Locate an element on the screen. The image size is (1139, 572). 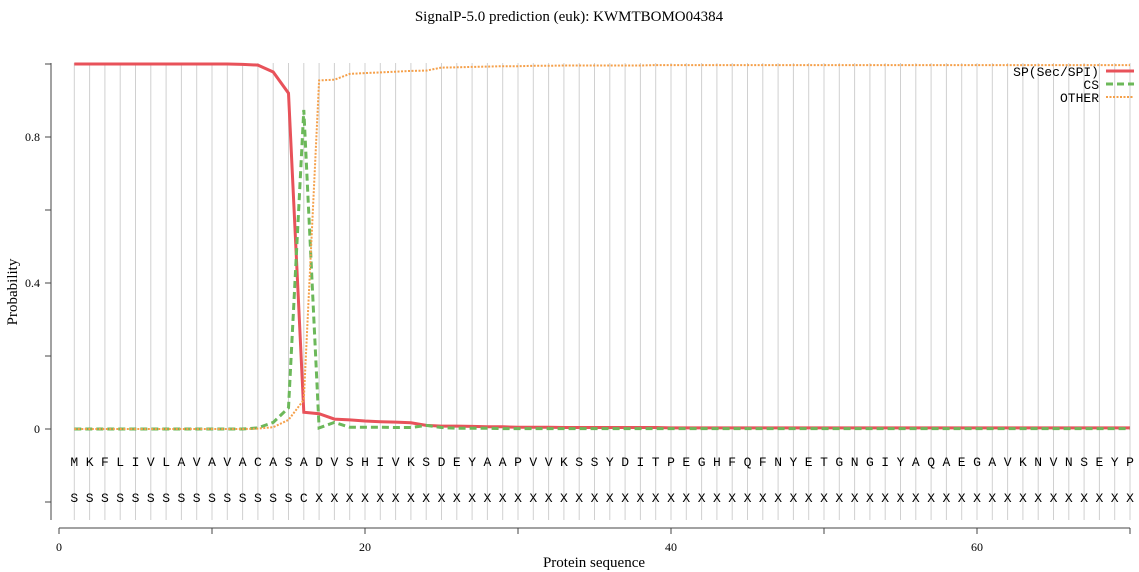
legend-label: SP(Sec/SPI) is located at coordinates (1056, 72).